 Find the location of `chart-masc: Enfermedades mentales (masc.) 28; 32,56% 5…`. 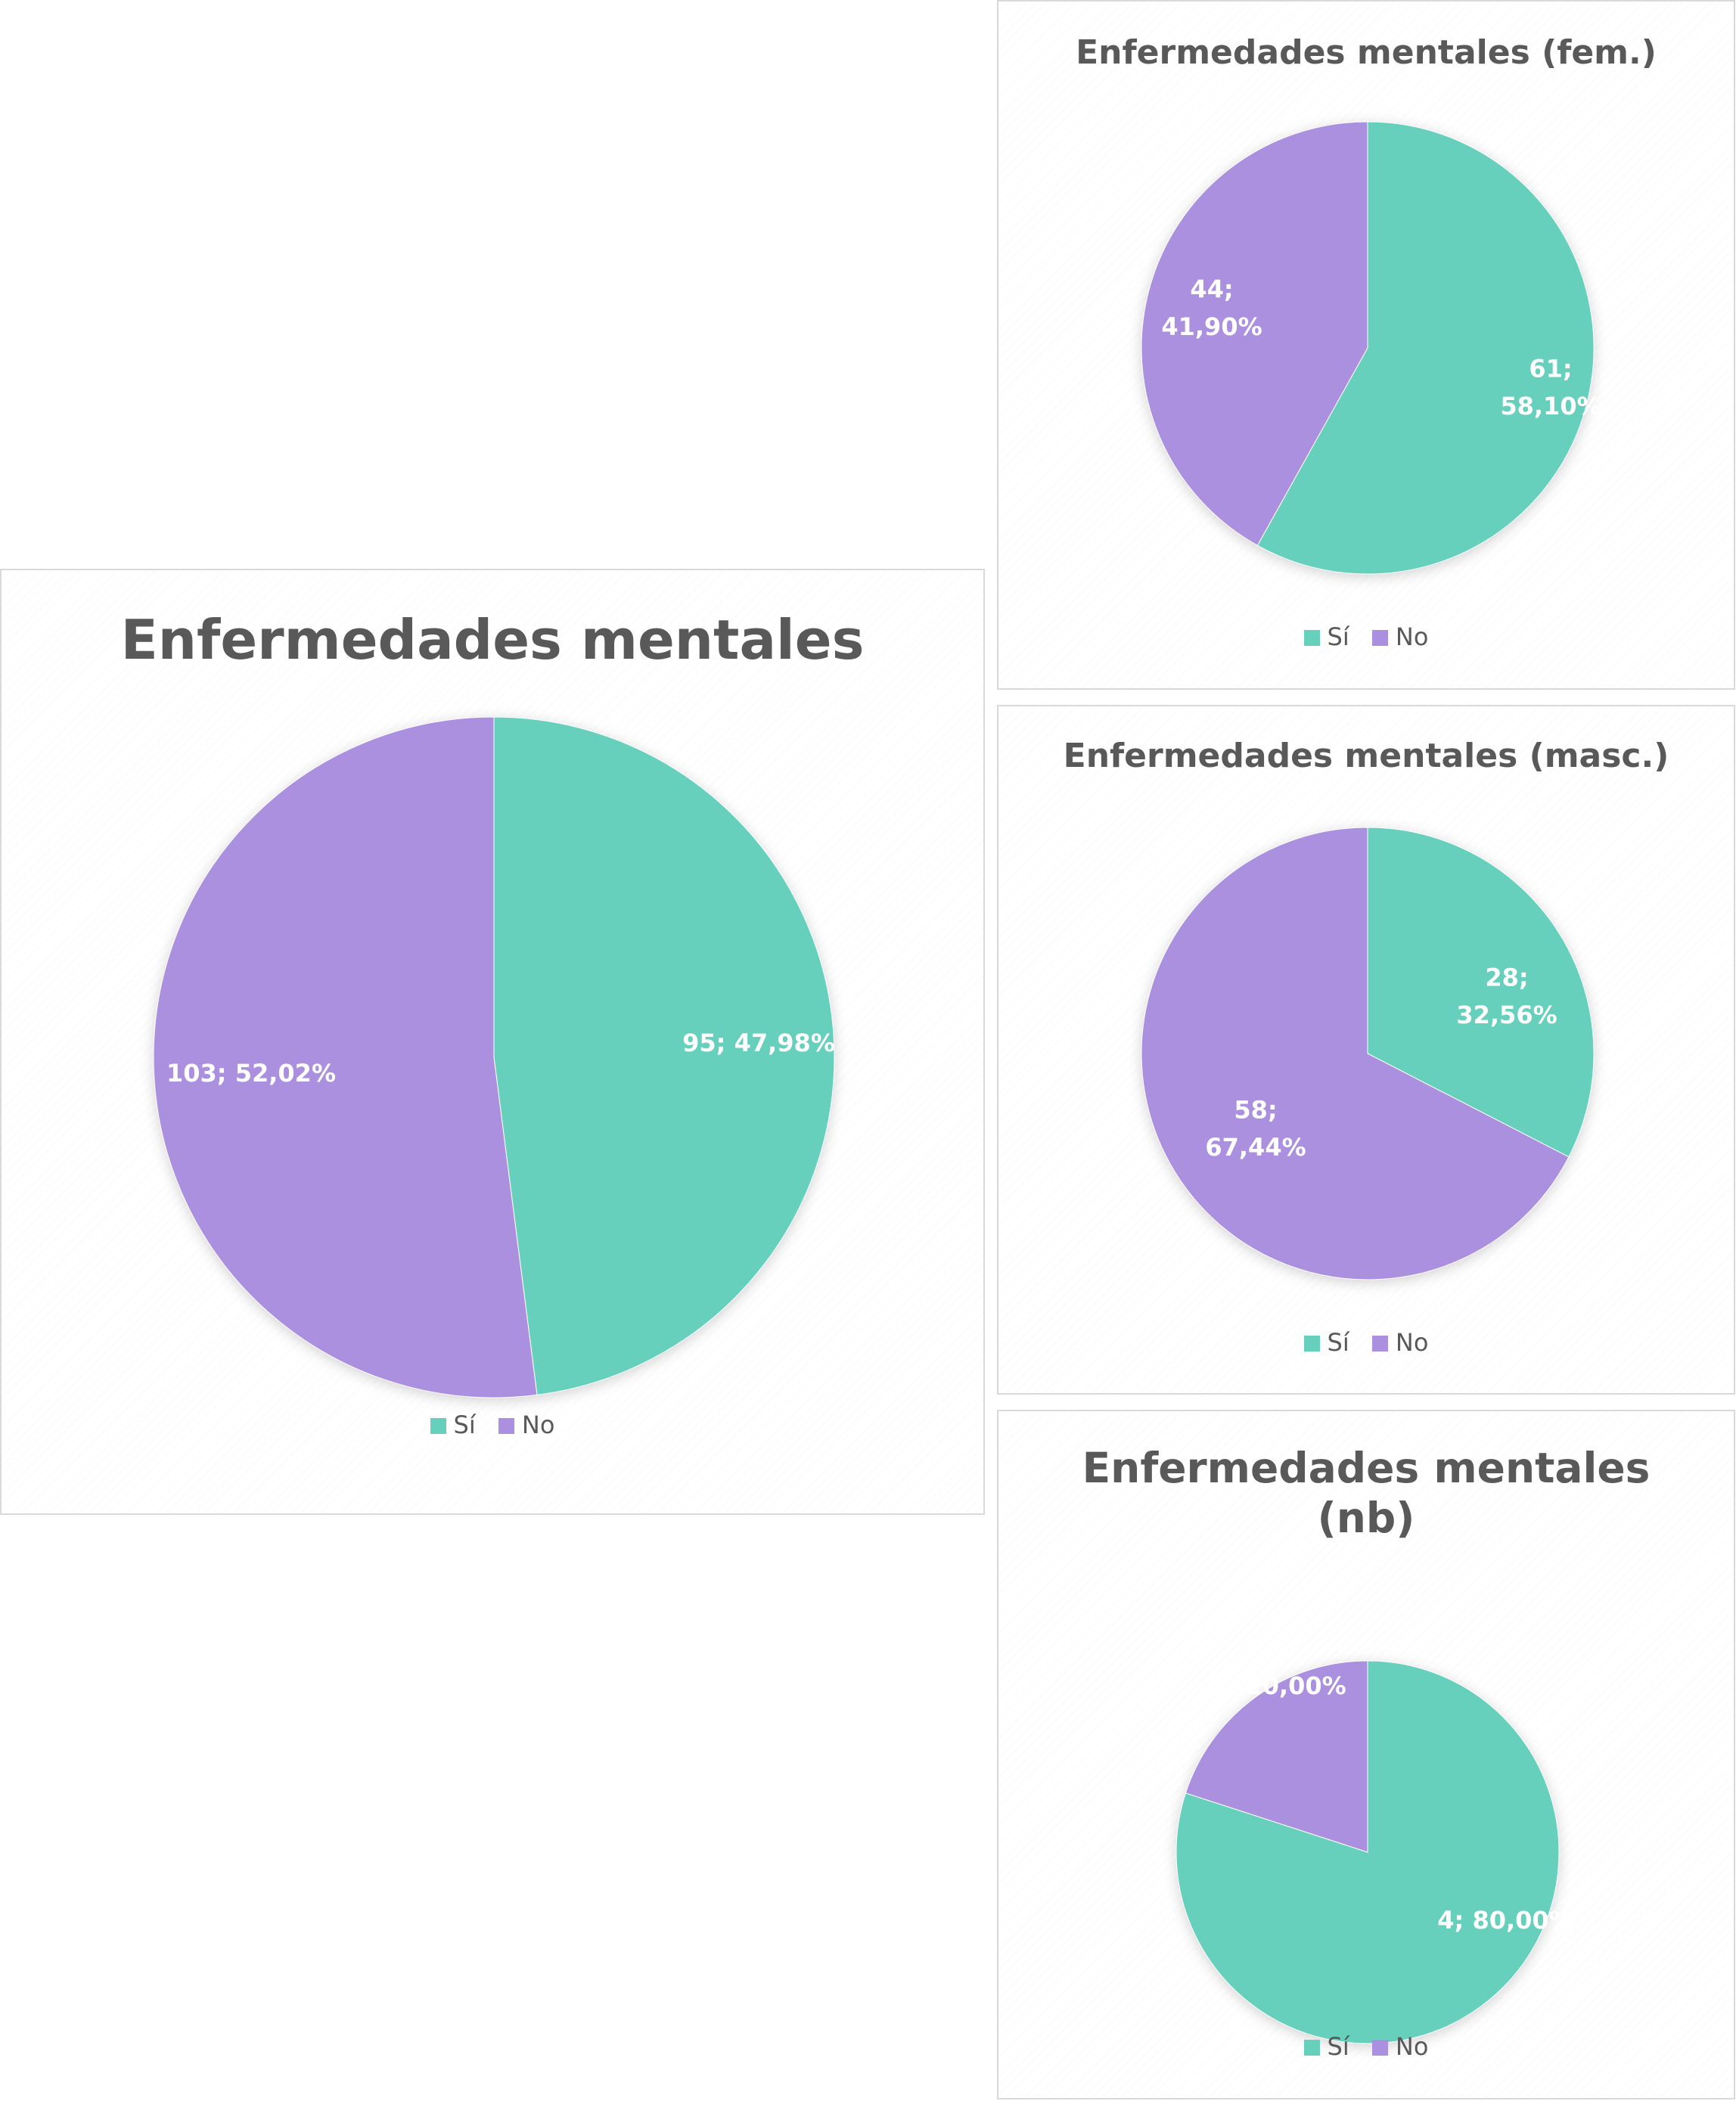

chart-masc: Enfermedades mentales (masc.) 28; 32,56% 5… is located at coordinates (1366, 1050).